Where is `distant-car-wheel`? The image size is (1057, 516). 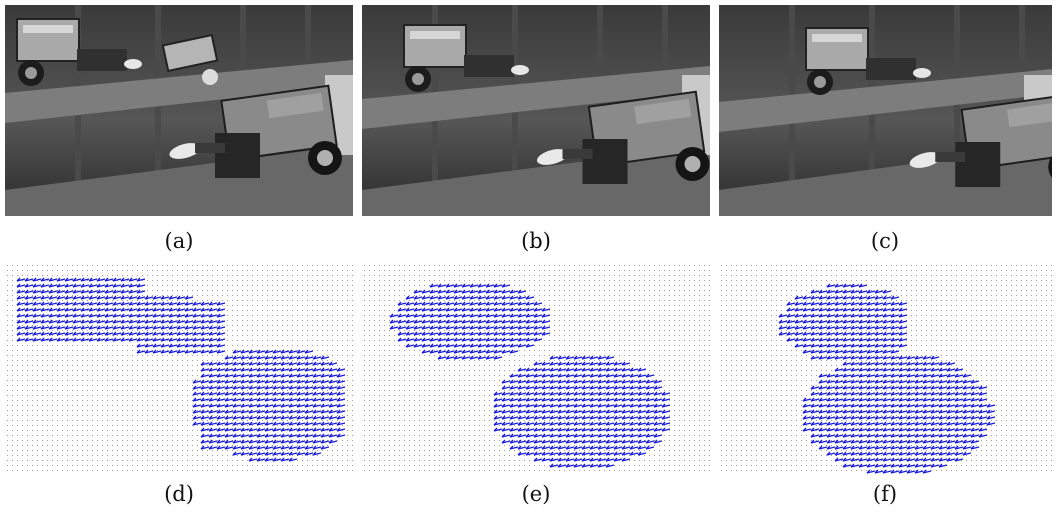
distant-car-wheel is located at coordinates (210, 77).